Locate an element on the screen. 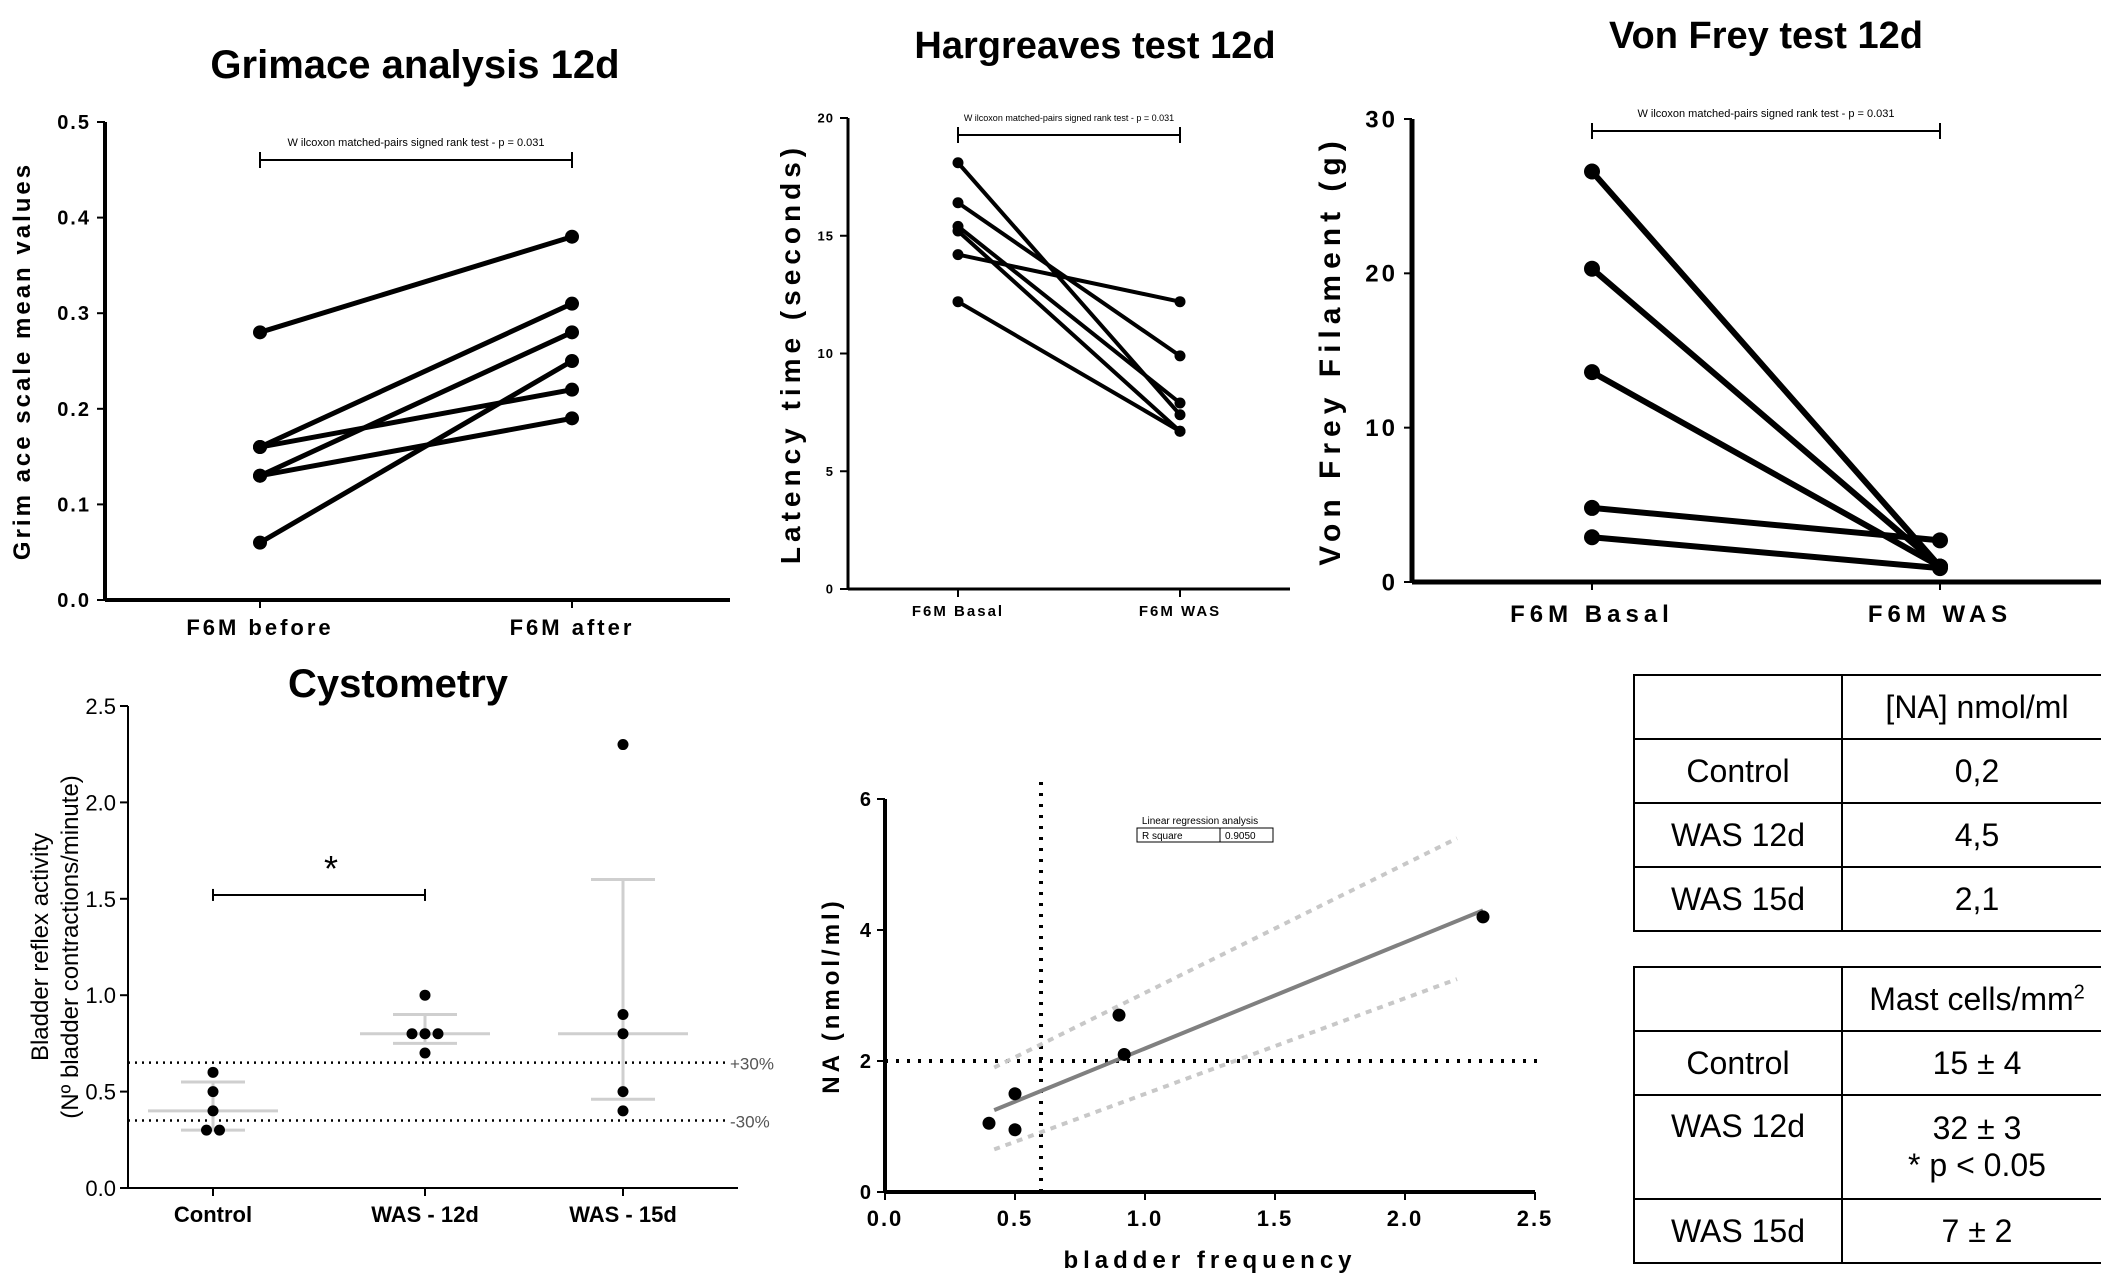 This screenshot has height=1274, width=2101. x-tick-label: 1.0 is located at coordinates (1145, 1218).